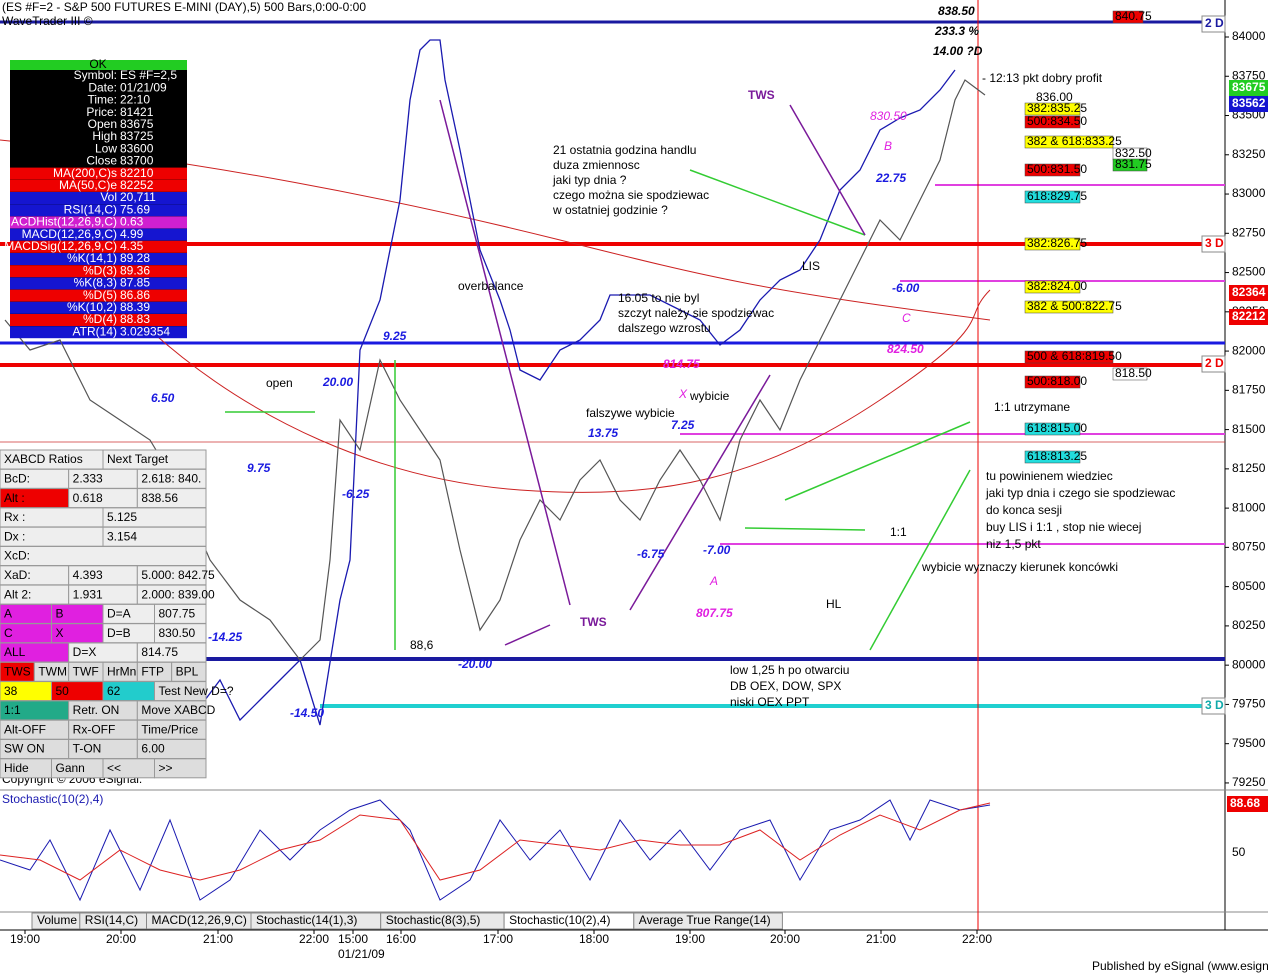 This screenshot has height=975, width=1268. What do you see at coordinates (43, 459) in the screenshot?
I see `panel-text: XABCD Ratios` at bounding box center [43, 459].